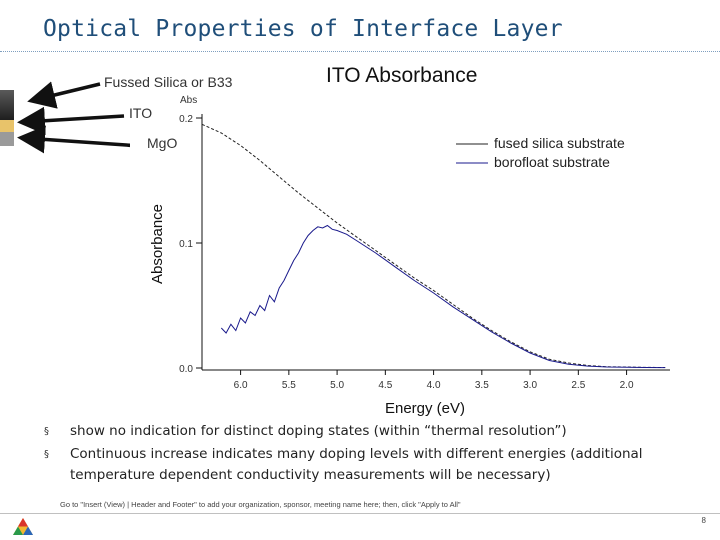 The width and height of the screenshot is (720, 540). Describe the element at coordinates (627, 385) in the screenshot. I see `x-tick-label: 2.0` at that location.